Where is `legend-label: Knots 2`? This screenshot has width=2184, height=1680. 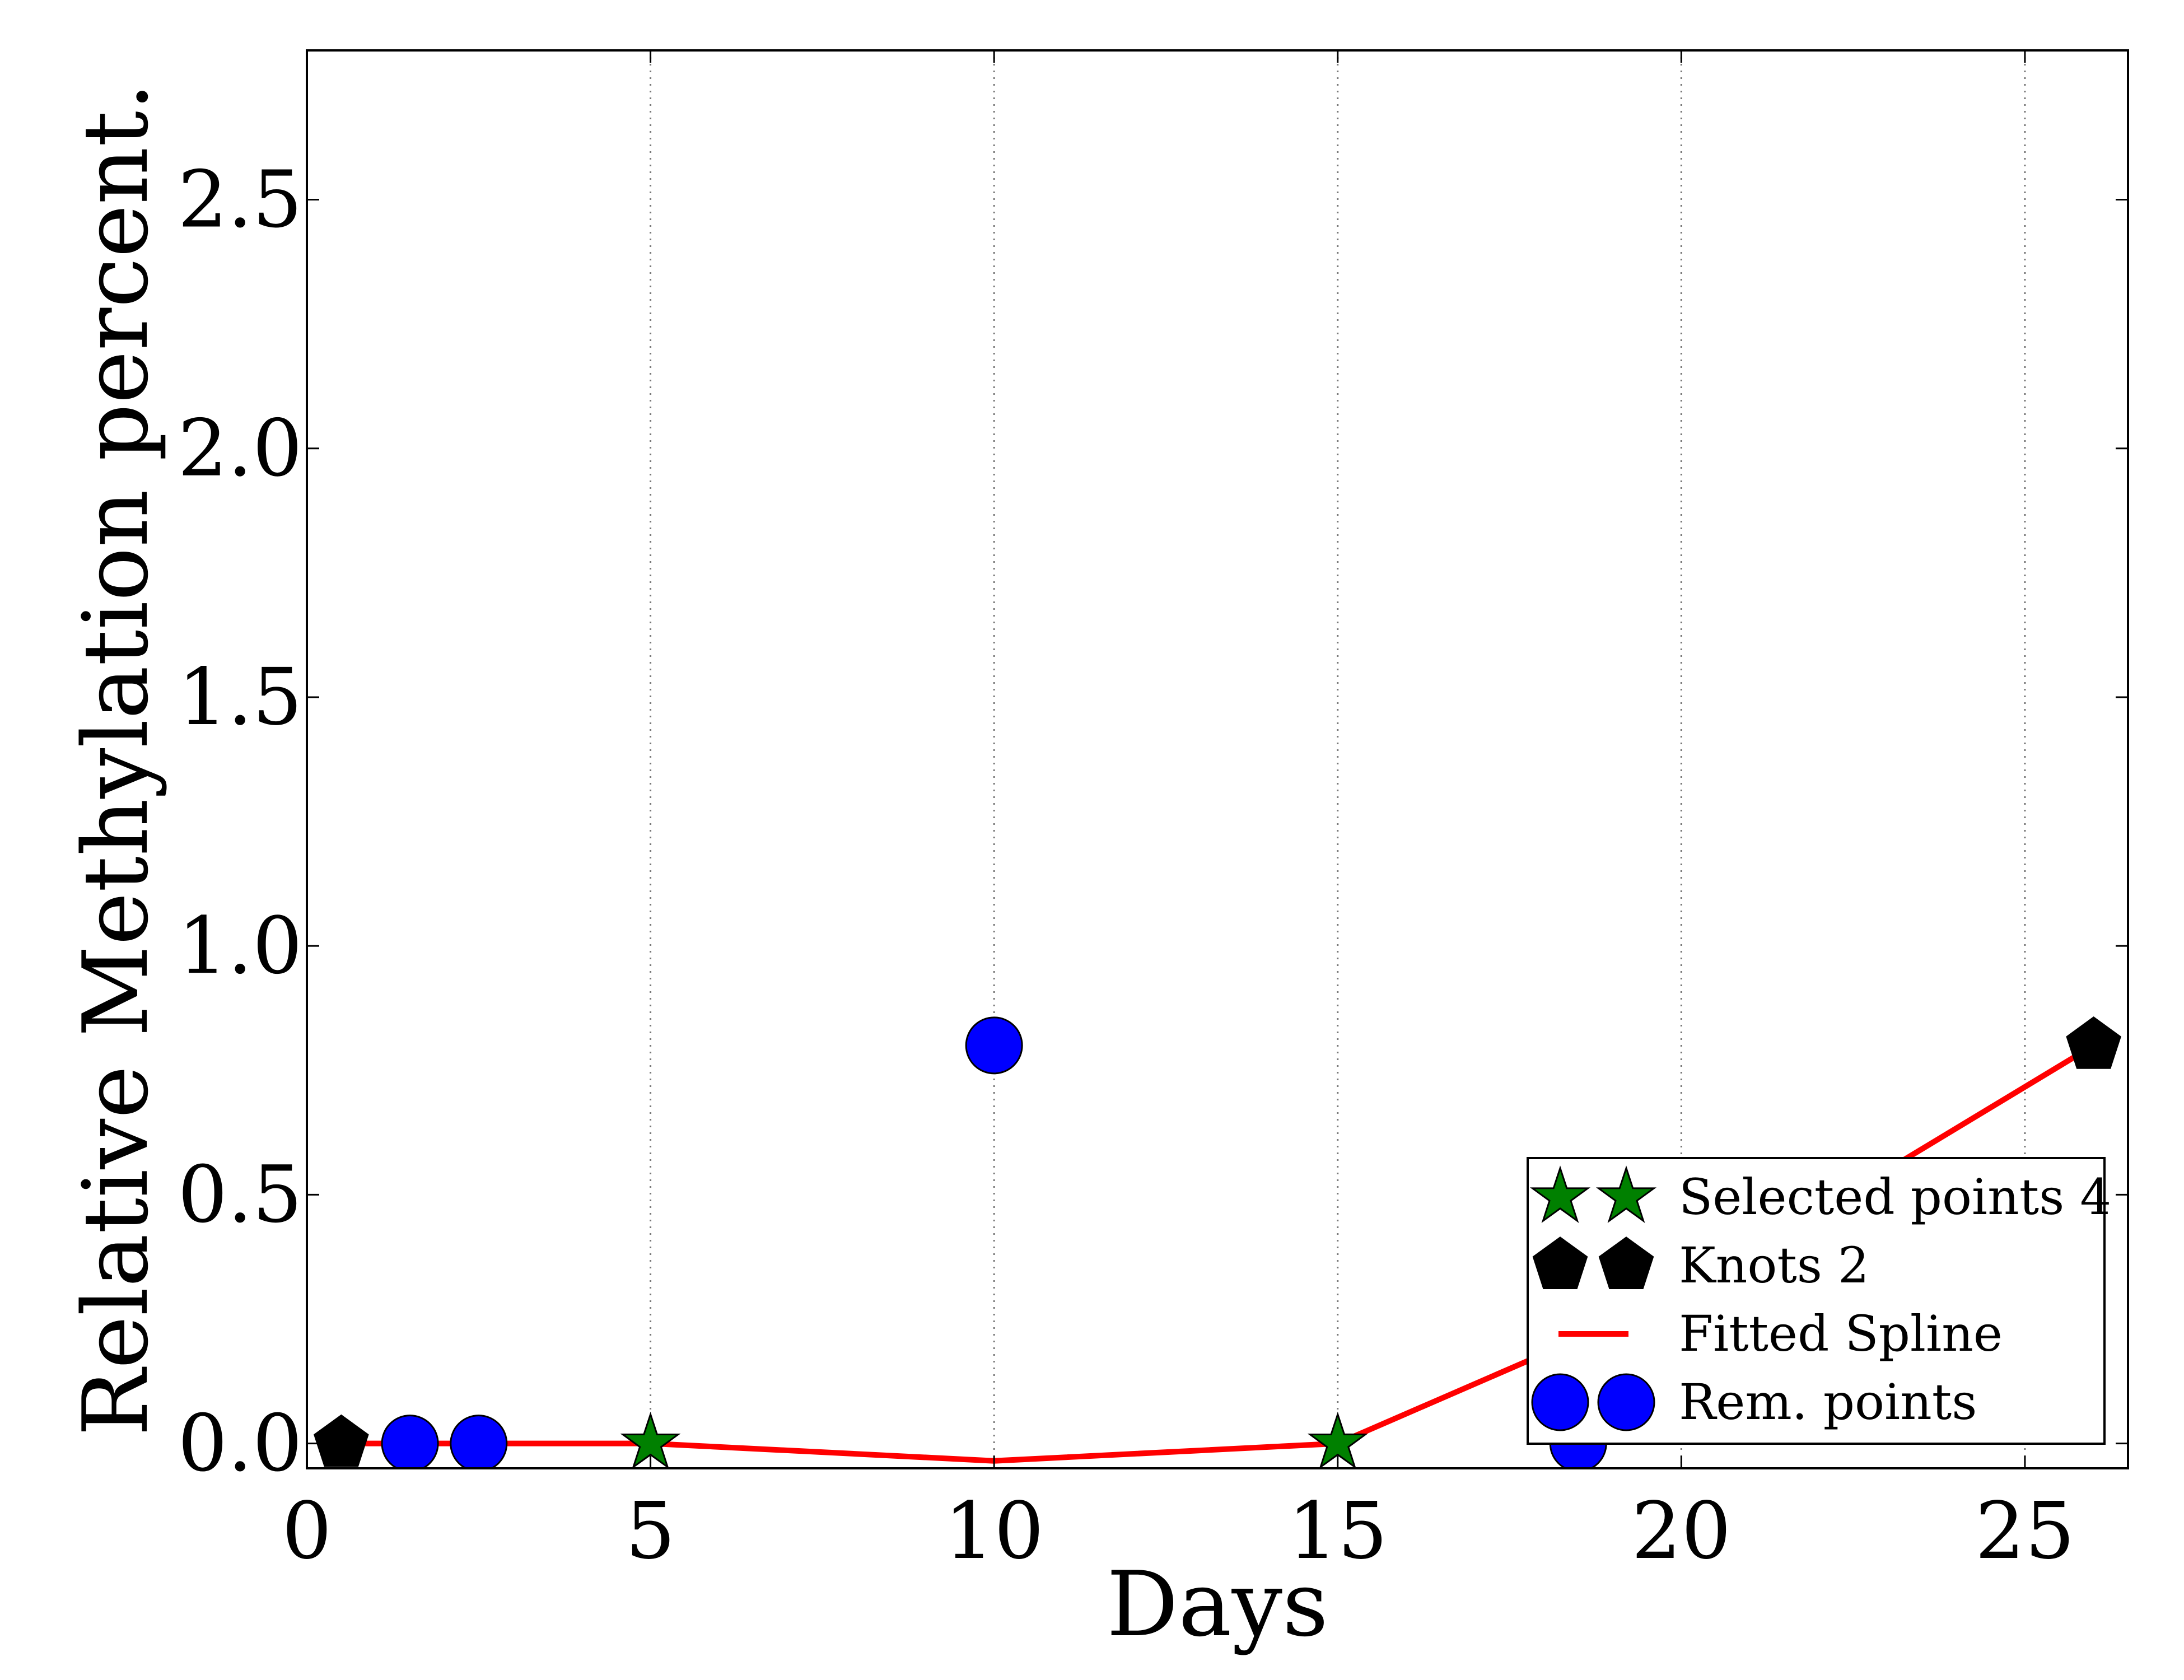 legend-label: Knots 2 is located at coordinates (1774, 1265).